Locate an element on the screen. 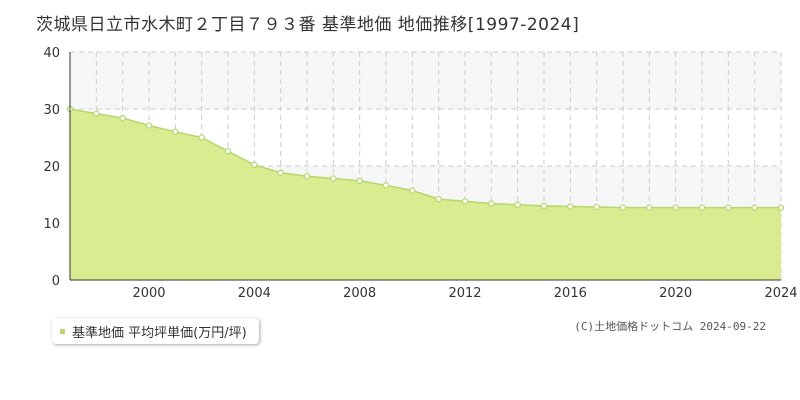 The height and width of the screenshot is (400, 800). legend-label: 基準地価 平均坪単価(万円/坪) is located at coordinates (159, 333).